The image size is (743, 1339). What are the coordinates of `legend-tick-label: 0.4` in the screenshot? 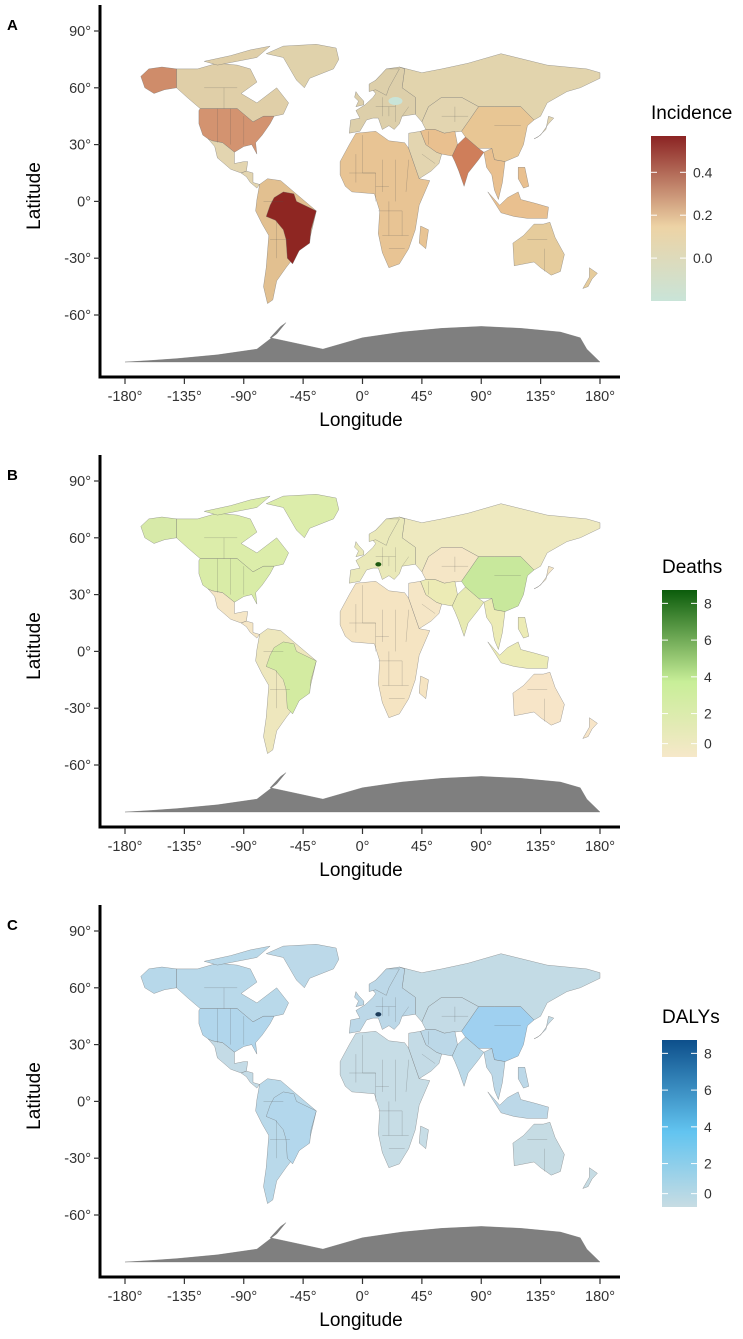 It's located at (703, 172).